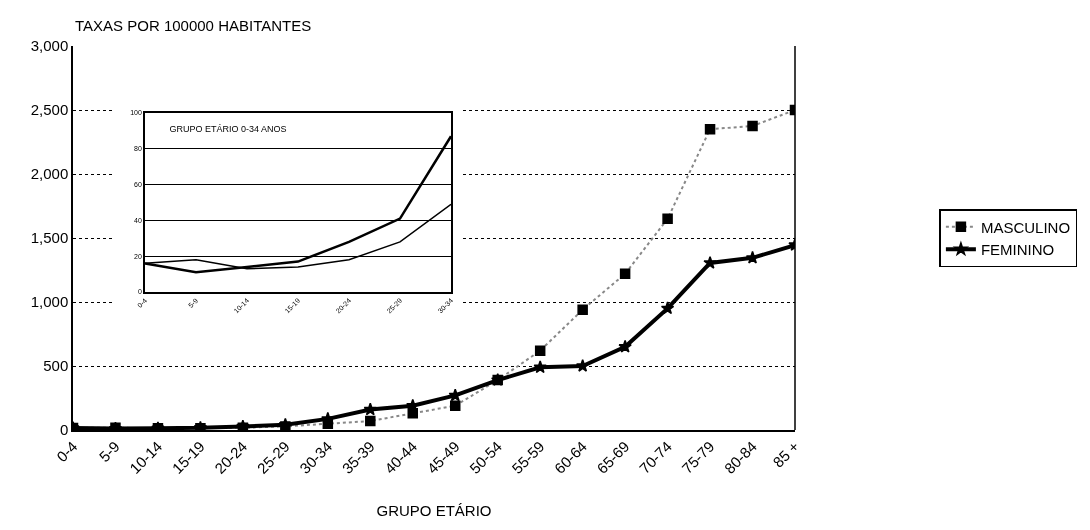 The width and height of the screenshot is (1090, 530). What do you see at coordinates (49, 46) in the screenshot?
I see `y-tick-label: 3,000` at bounding box center [49, 46].